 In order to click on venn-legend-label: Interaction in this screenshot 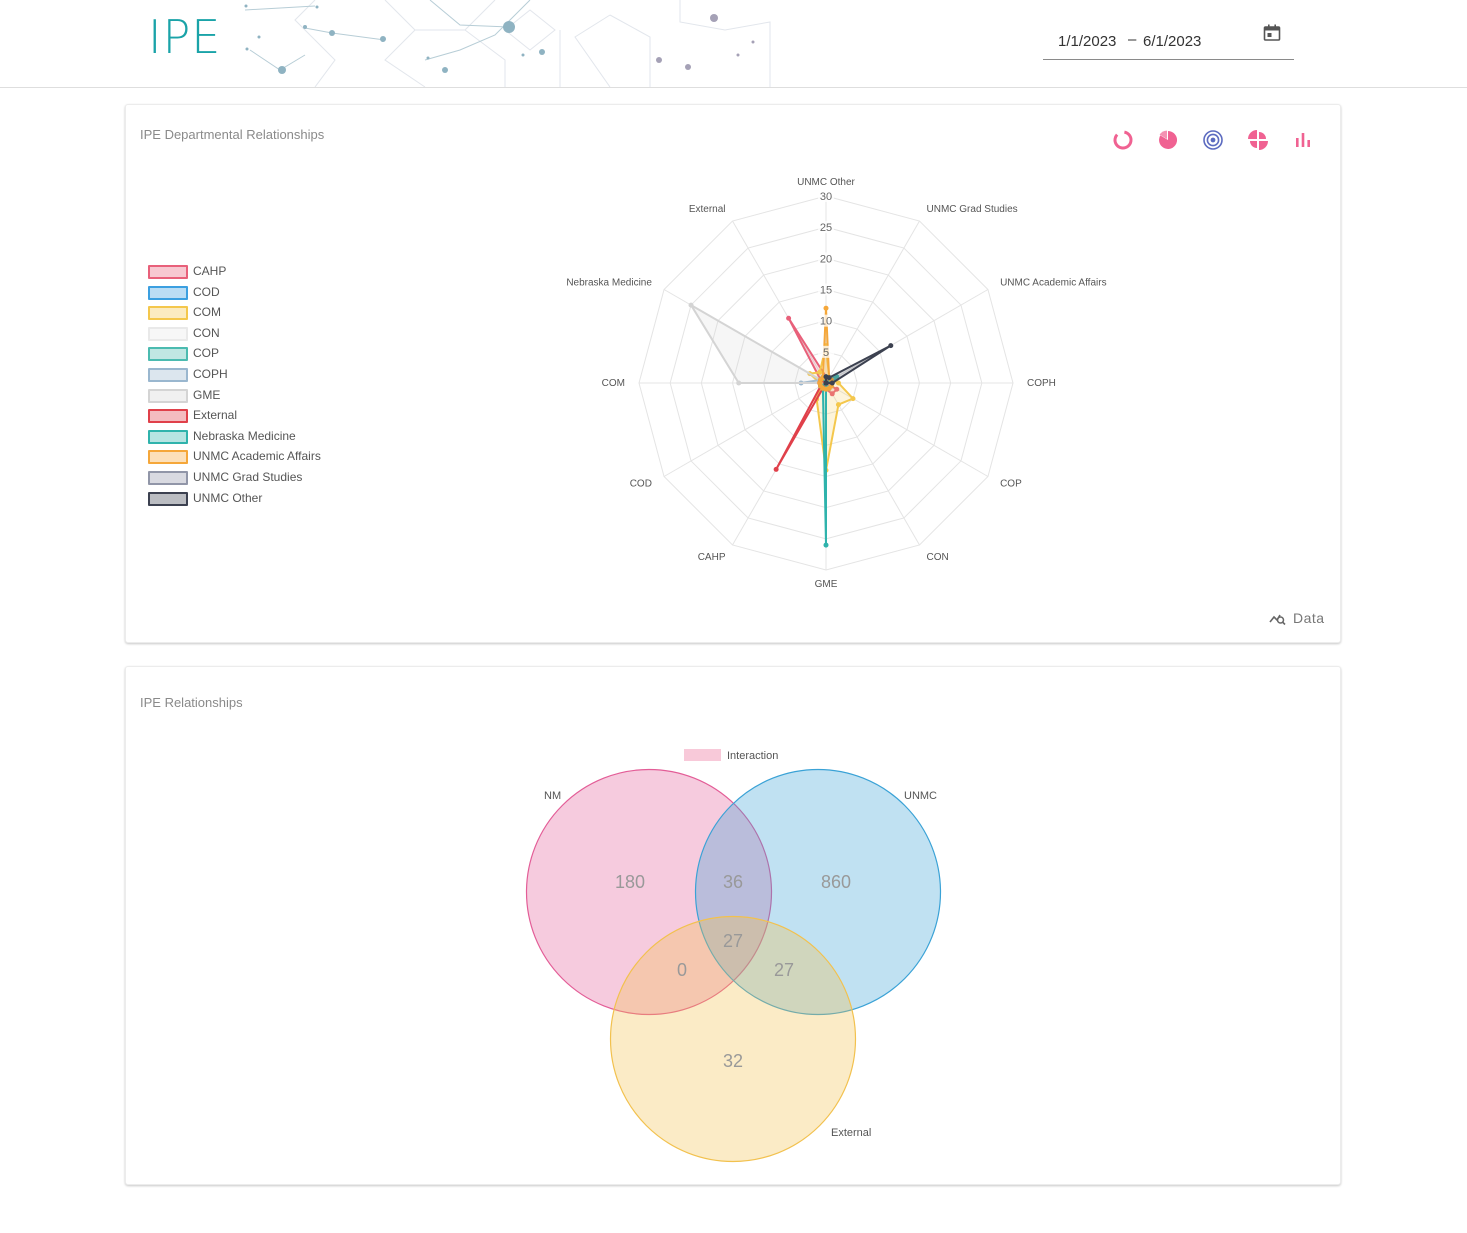, I will do `click(752, 756)`.